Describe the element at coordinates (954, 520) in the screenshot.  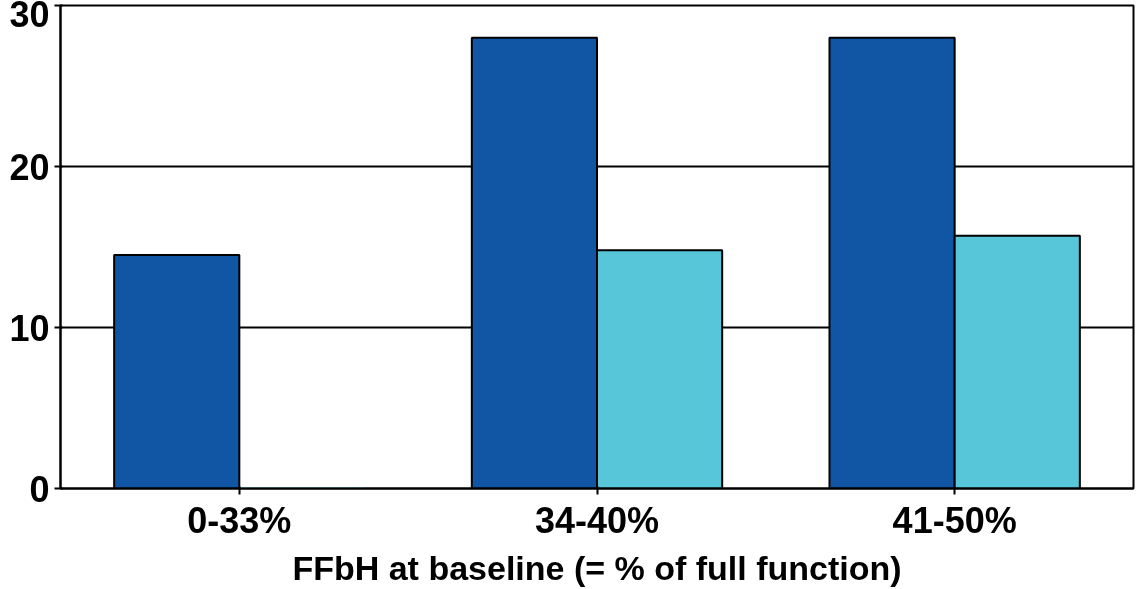
I see `x-tick-label: 41-50%` at that location.